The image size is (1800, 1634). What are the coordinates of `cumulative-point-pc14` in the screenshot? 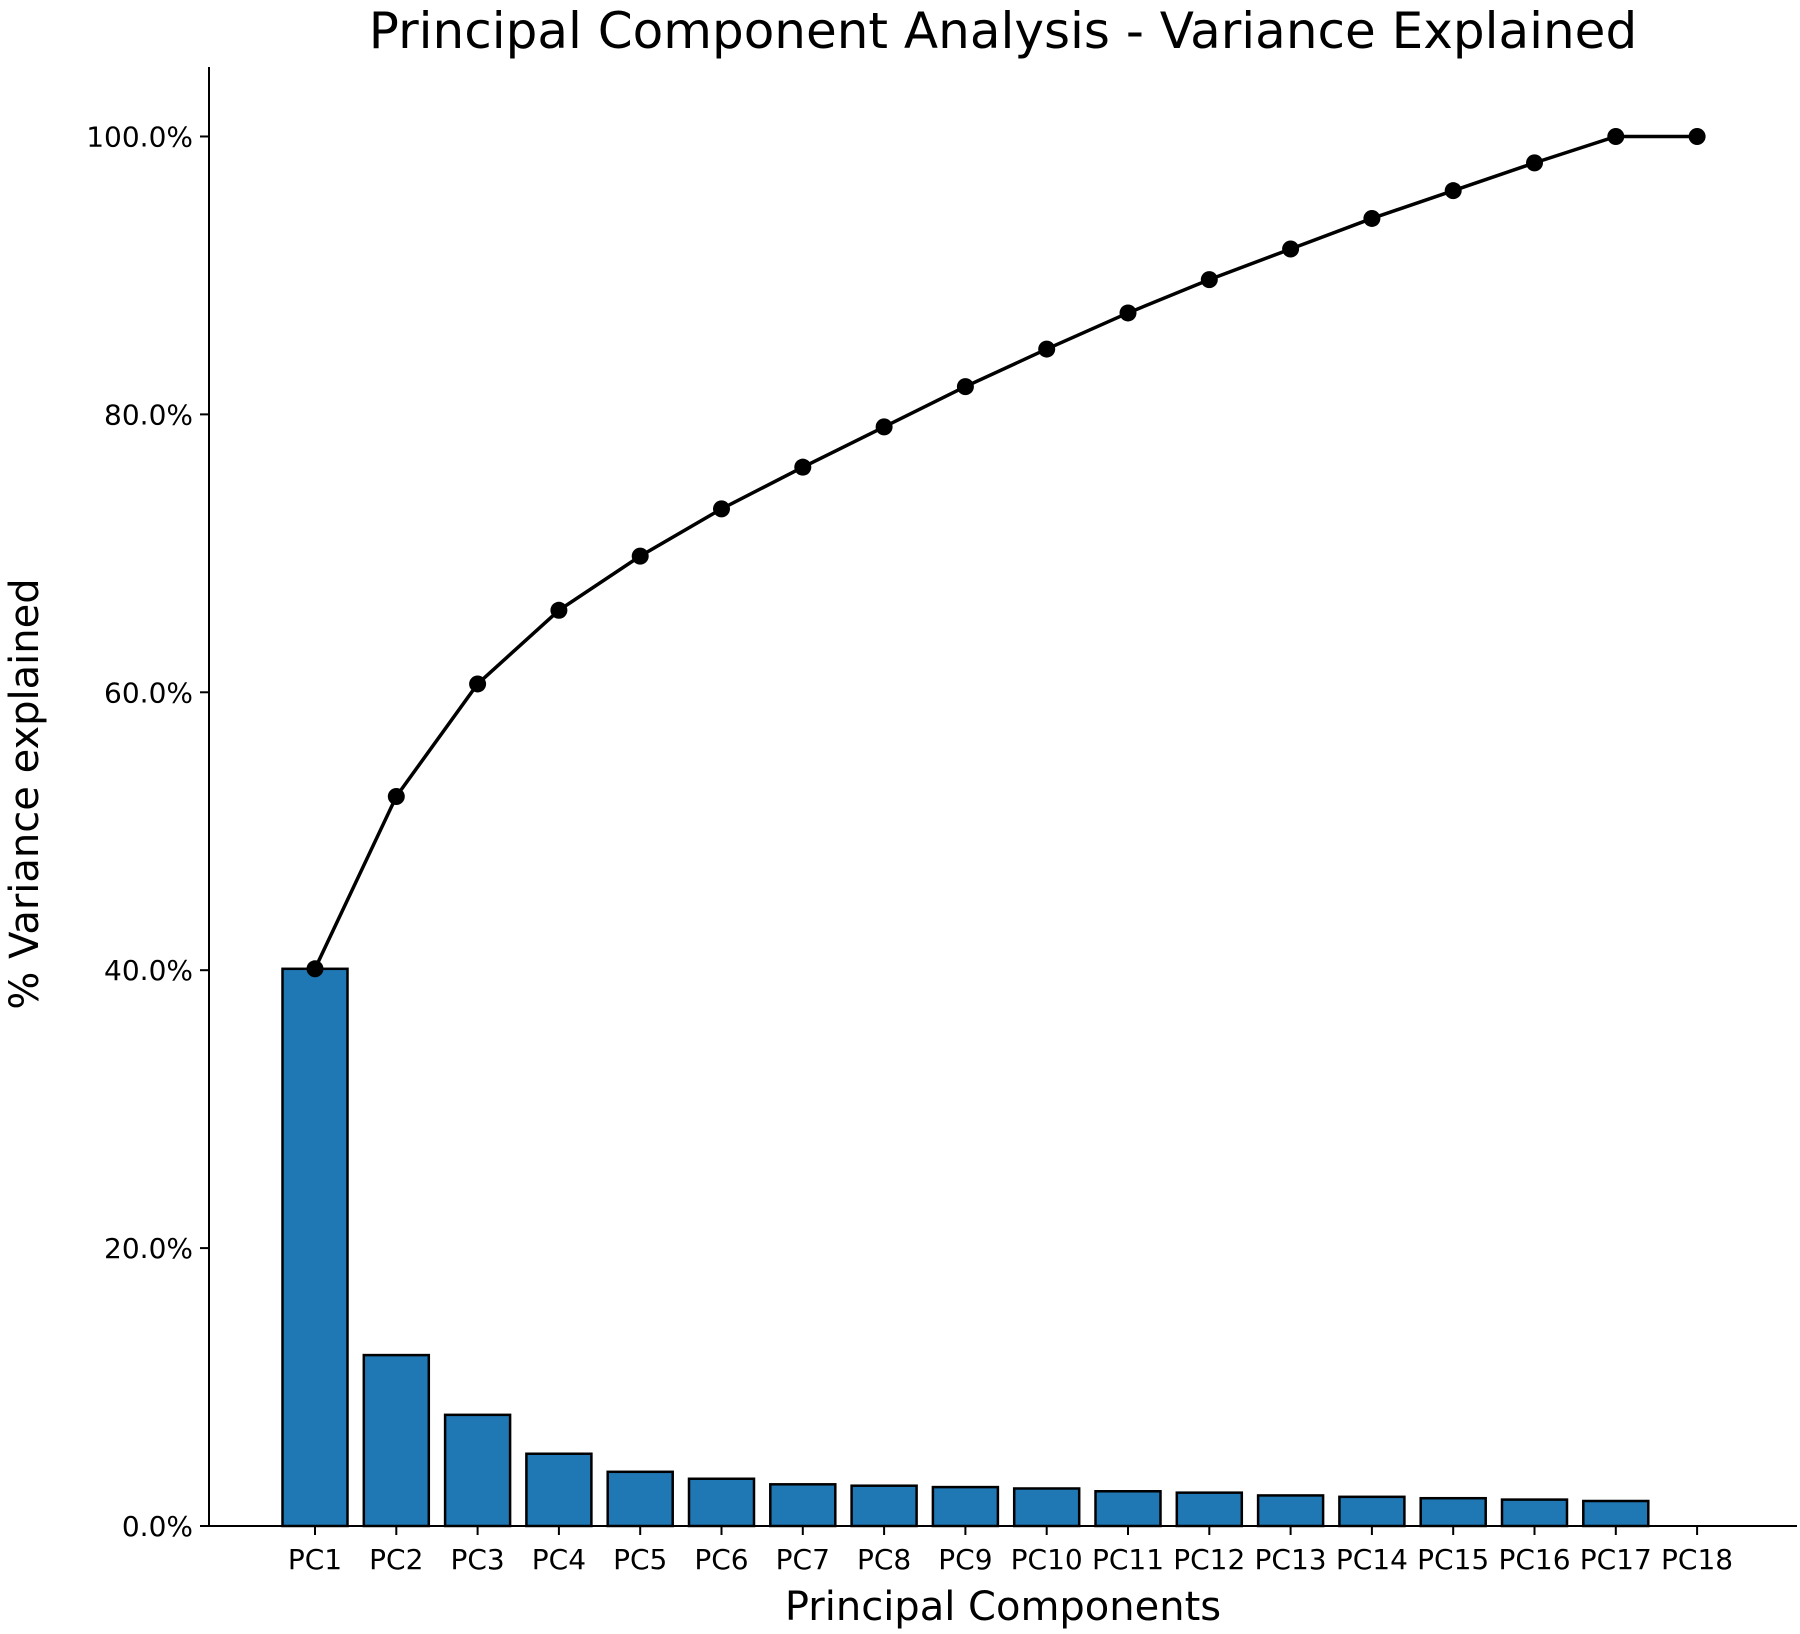 It's located at (1372, 218).